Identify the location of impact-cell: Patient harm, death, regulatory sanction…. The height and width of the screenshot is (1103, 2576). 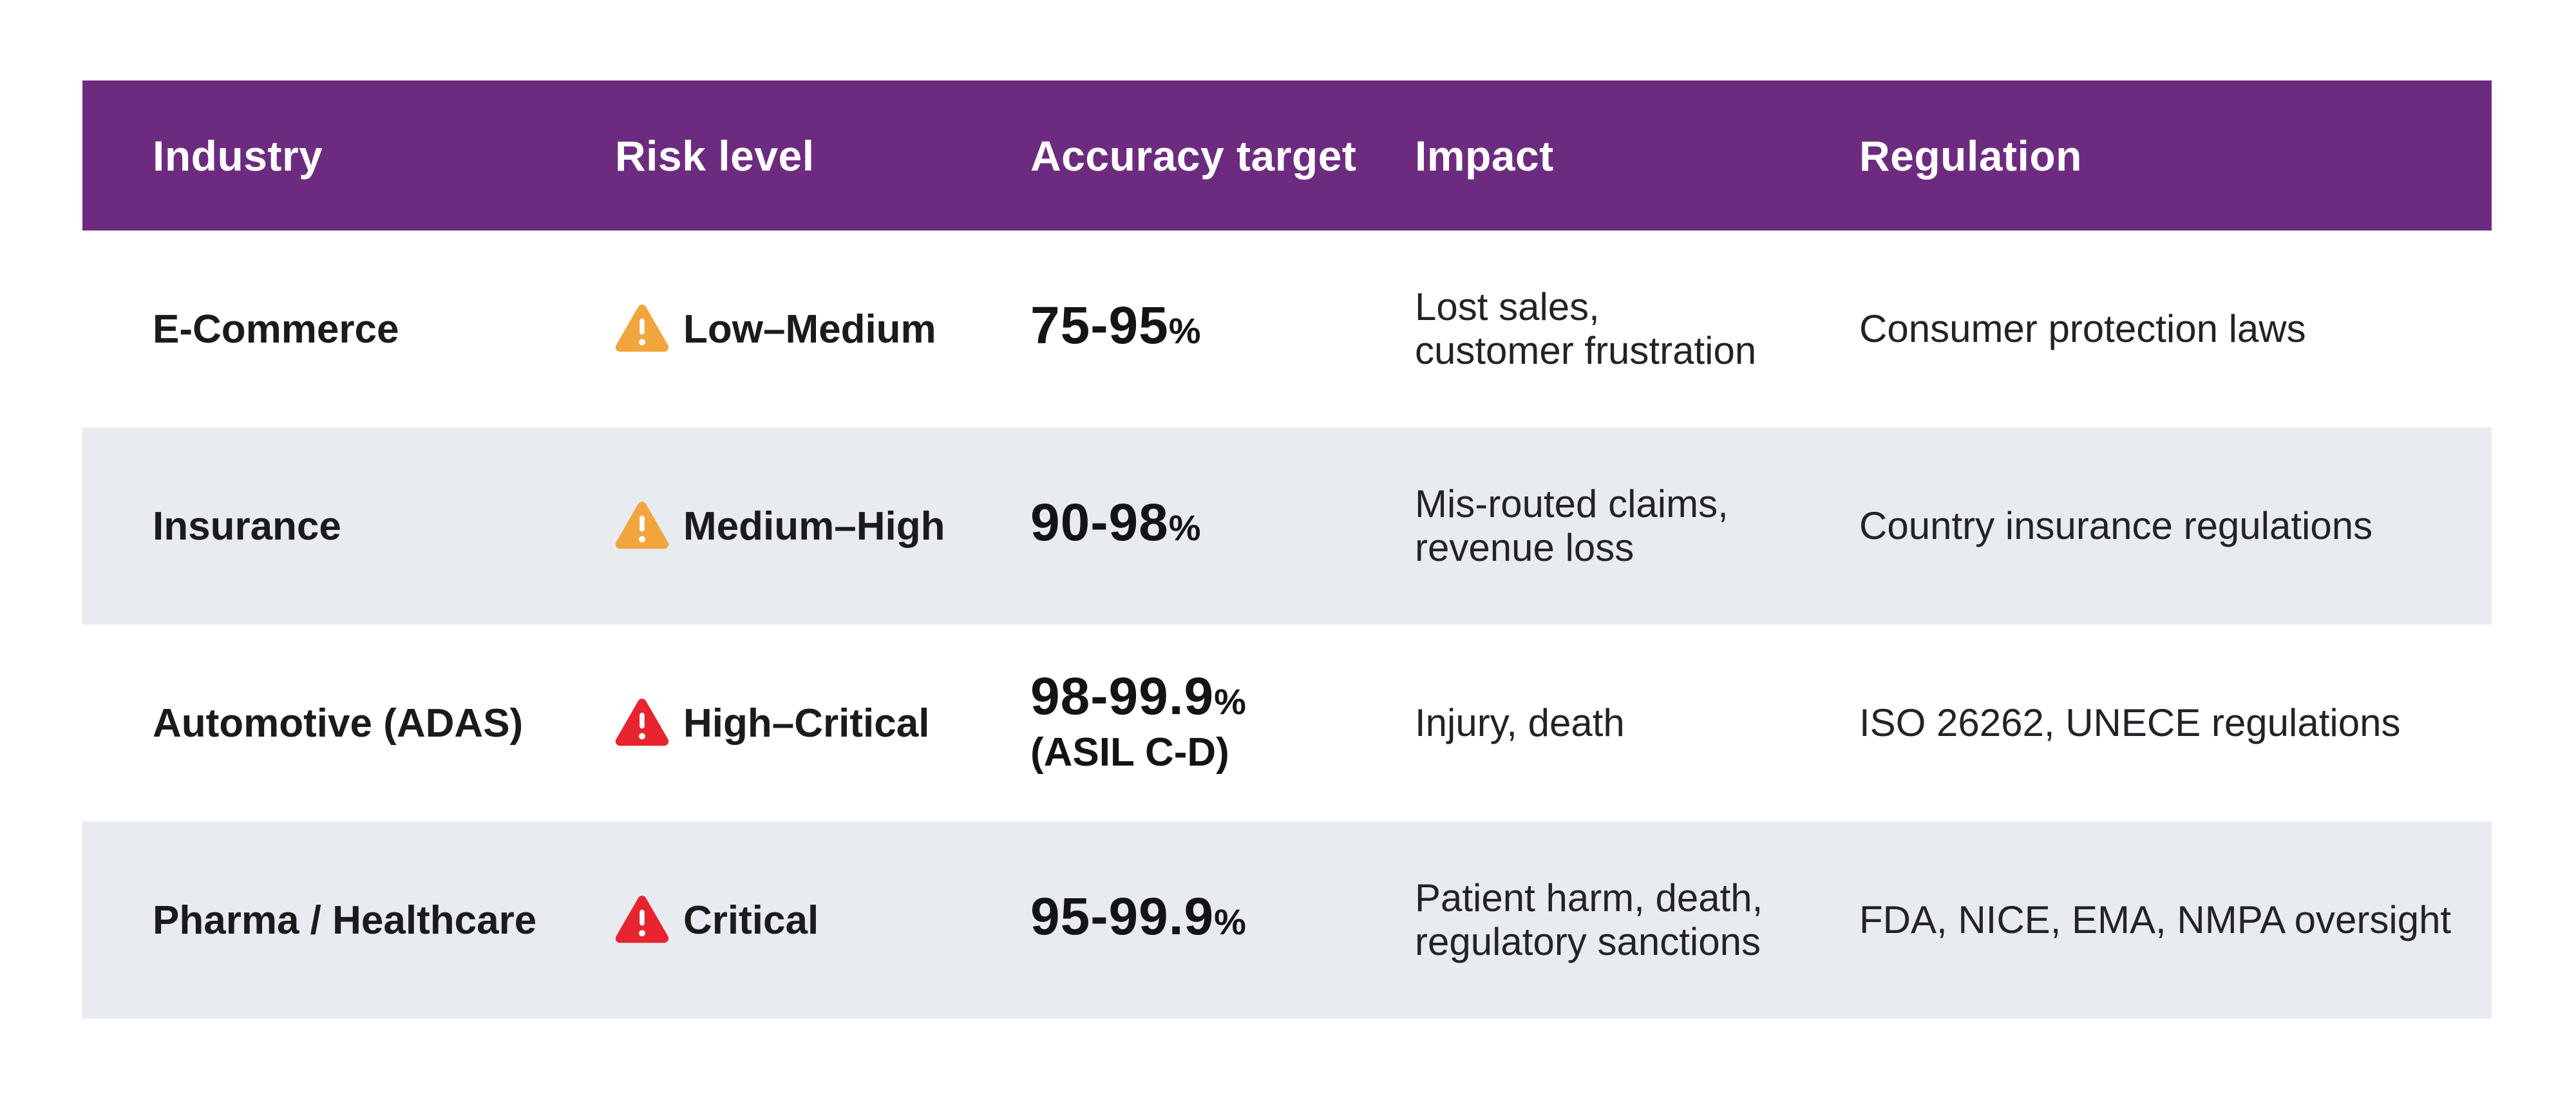
(1637, 920).